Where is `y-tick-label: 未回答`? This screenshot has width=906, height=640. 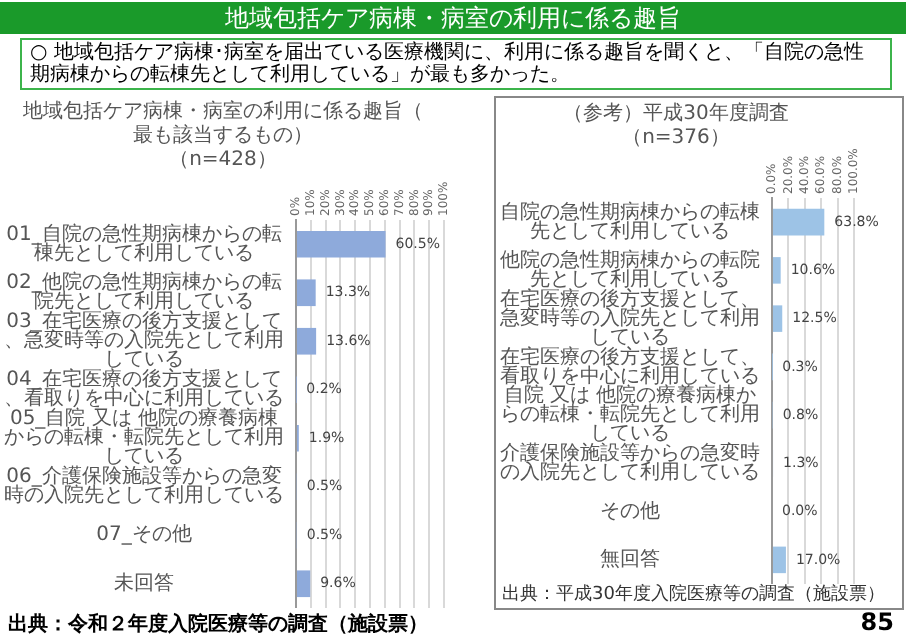
y-tick-label: 未回答 is located at coordinates (144, 582).